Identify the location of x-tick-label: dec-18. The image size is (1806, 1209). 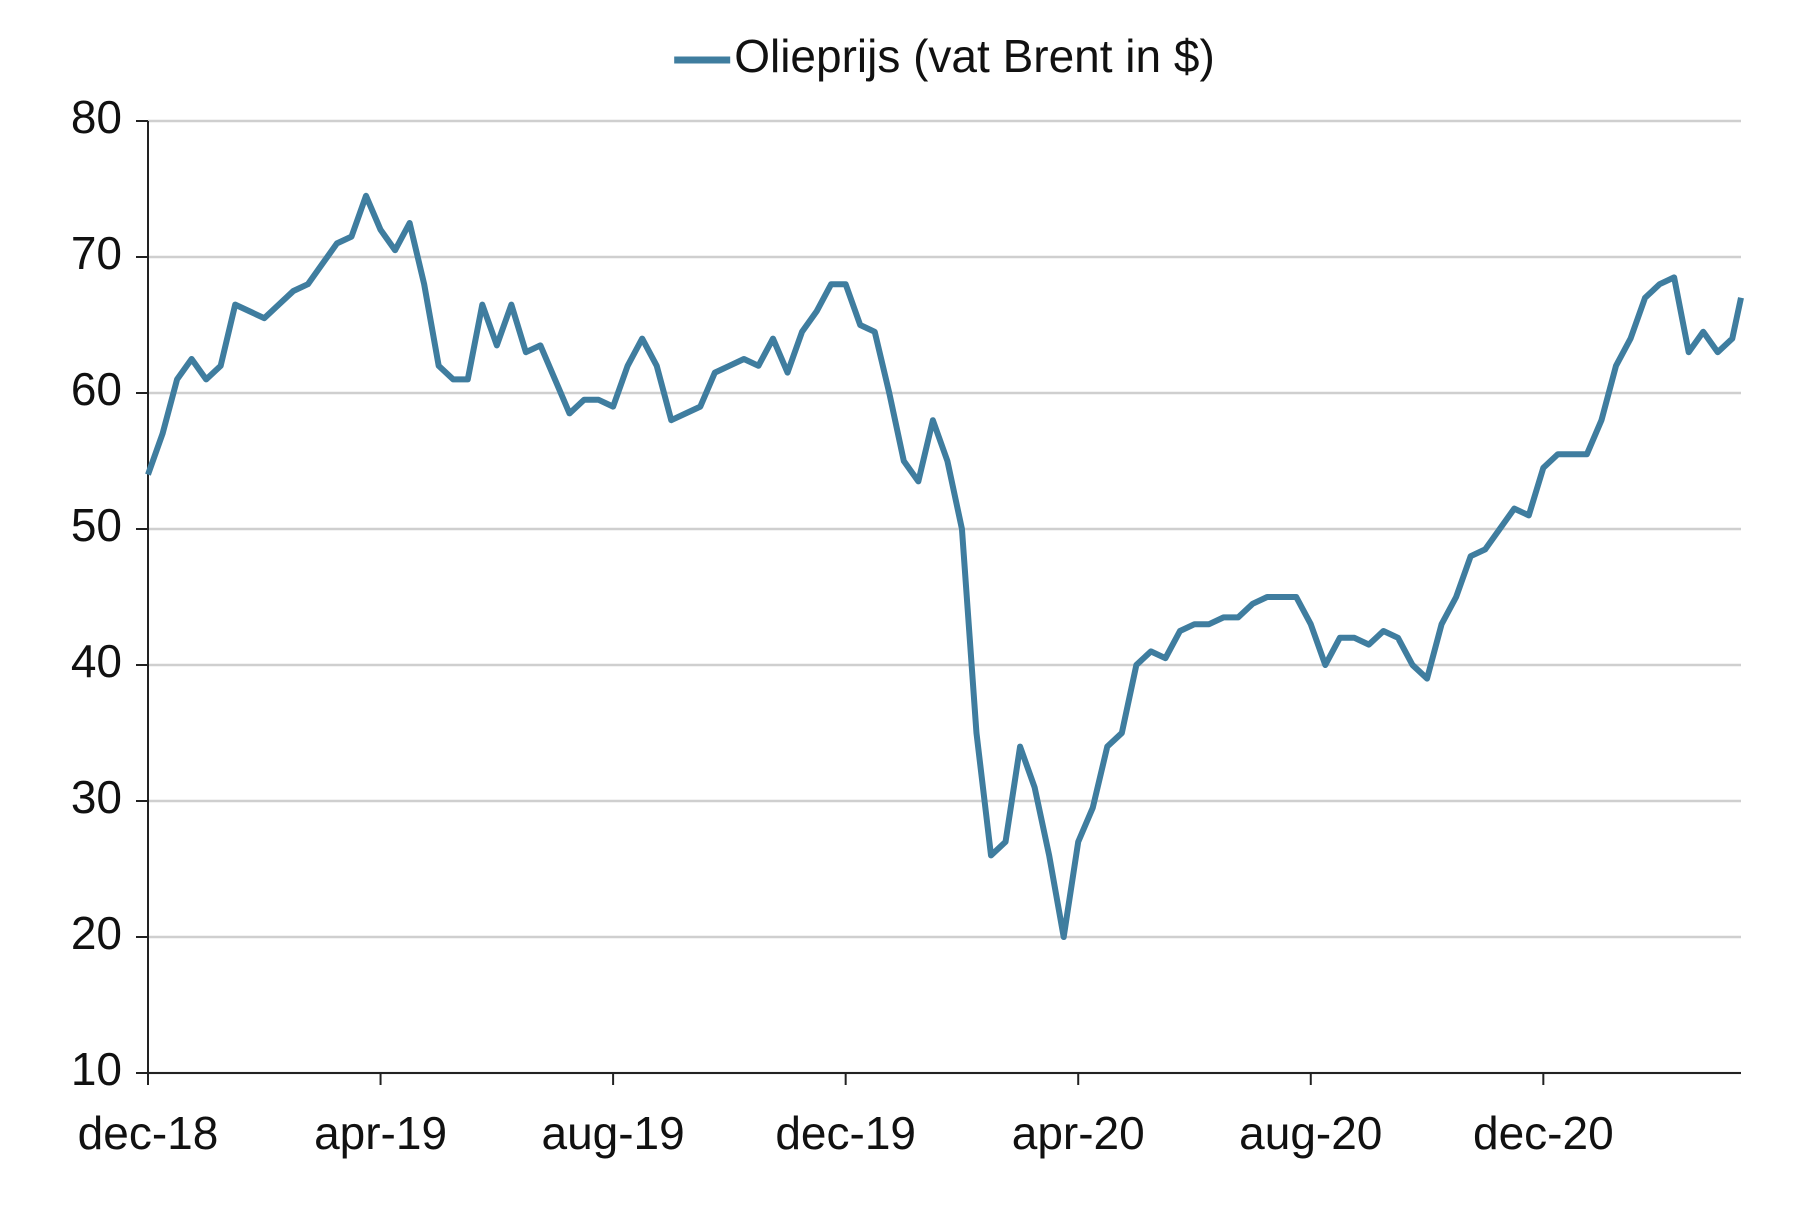
(148, 1133).